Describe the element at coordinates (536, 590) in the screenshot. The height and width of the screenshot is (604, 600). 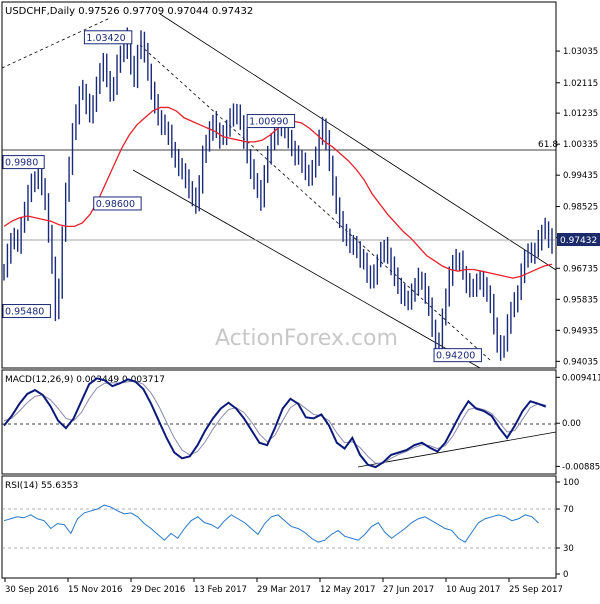
I see `x-tick-label: 25 Sep 2017` at that location.